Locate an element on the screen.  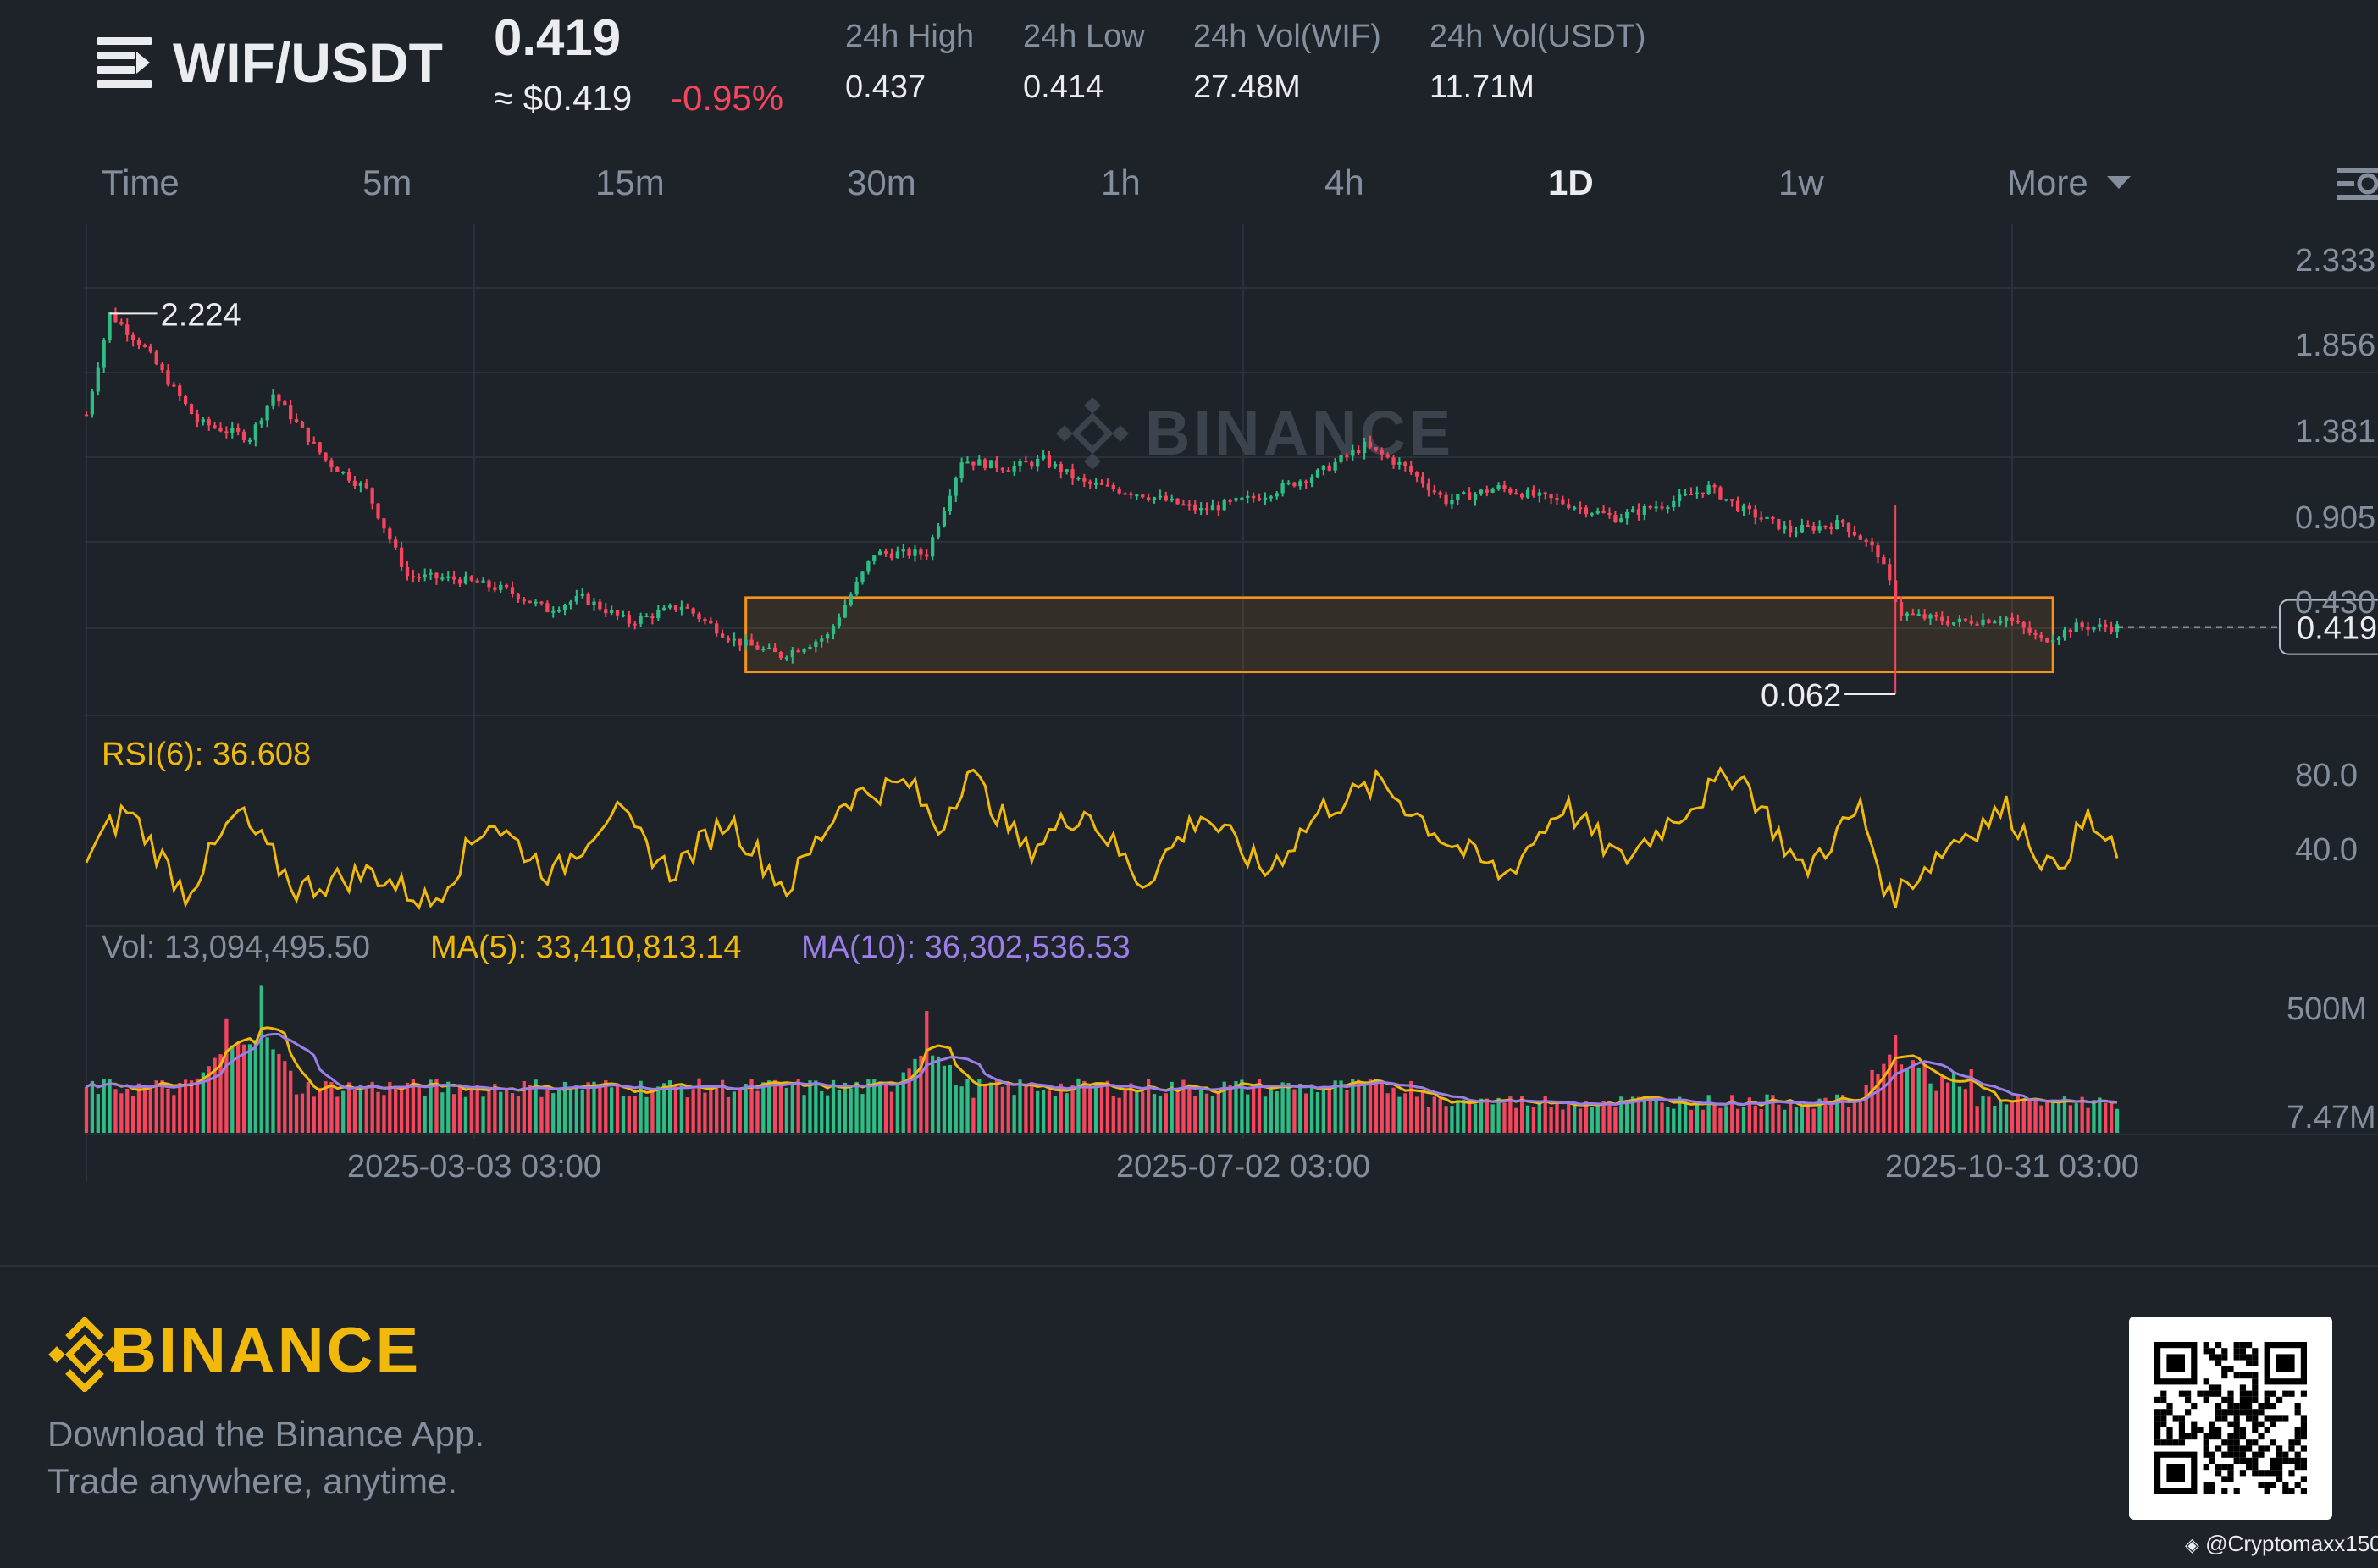
pair-title: WIF/USDT is located at coordinates (308, 62).